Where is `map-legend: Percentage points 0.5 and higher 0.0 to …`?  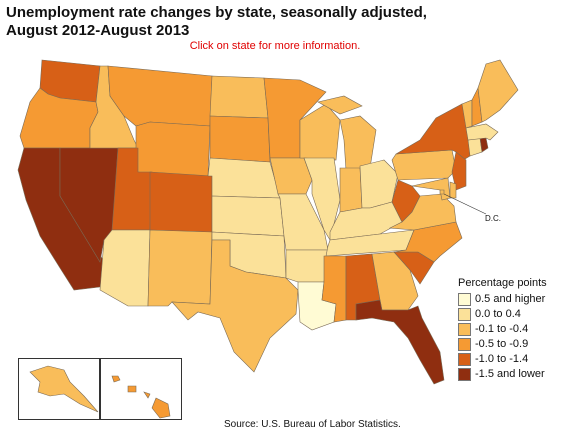
map-legend: Percentage points 0.5 and higher 0.0 to … is located at coordinates (517, 329).